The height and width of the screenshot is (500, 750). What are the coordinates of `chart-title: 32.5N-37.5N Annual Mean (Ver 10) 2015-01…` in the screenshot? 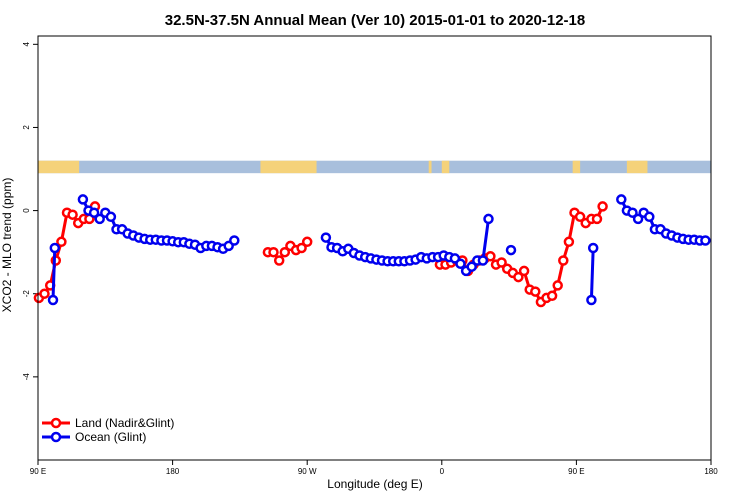 It's located at (375, 20).